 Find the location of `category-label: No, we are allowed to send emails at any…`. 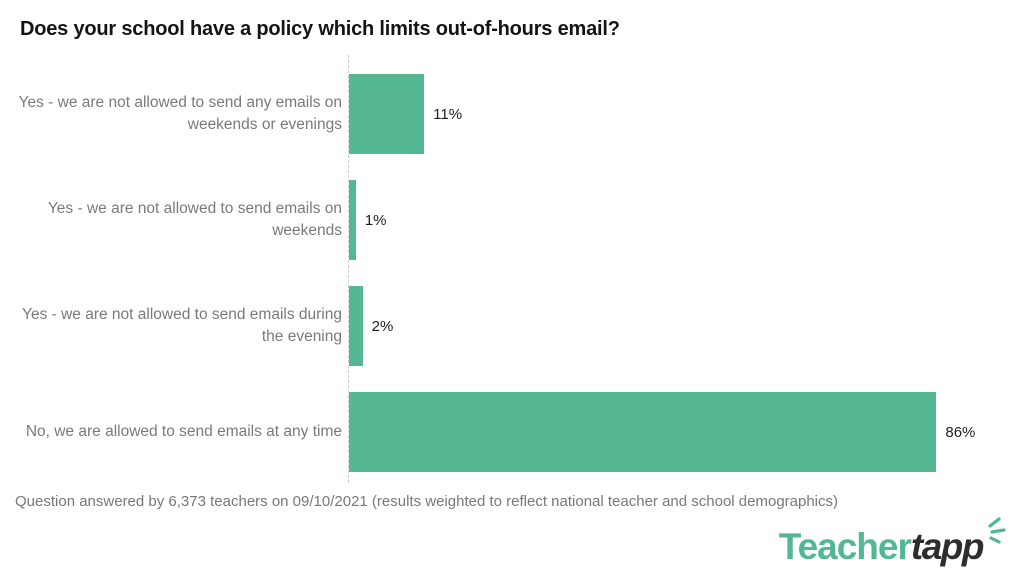

category-label: No, we are allowed to send emails at any… is located at coordinates (183, 431).